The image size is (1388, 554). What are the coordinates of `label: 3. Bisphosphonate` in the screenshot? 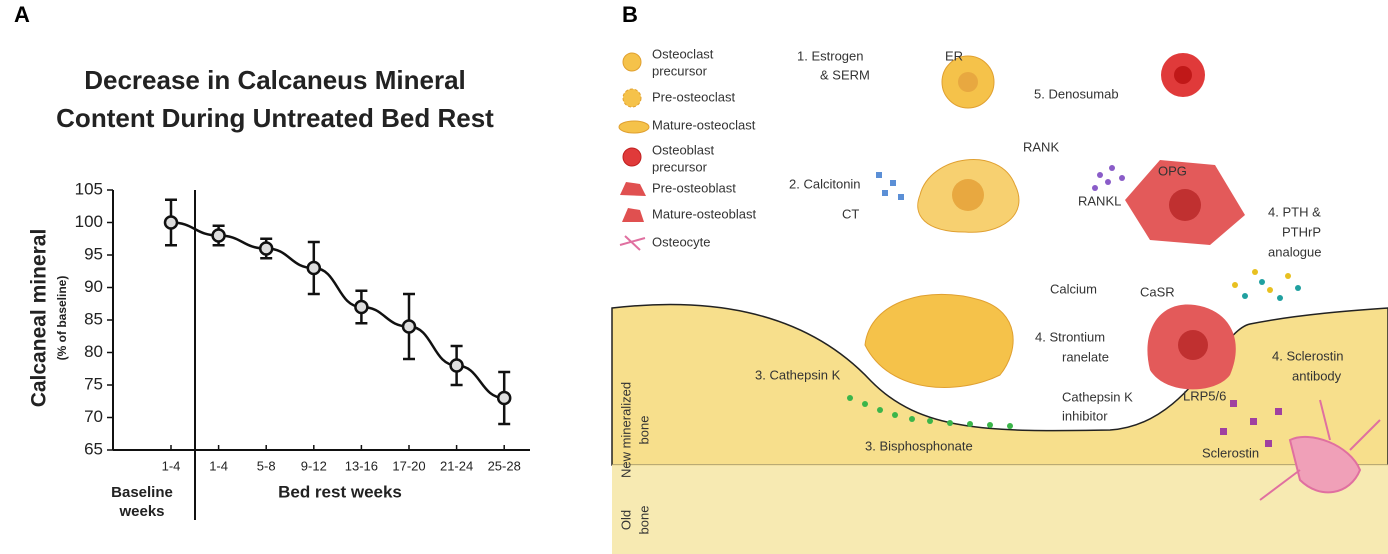 It's located at (919, 445).